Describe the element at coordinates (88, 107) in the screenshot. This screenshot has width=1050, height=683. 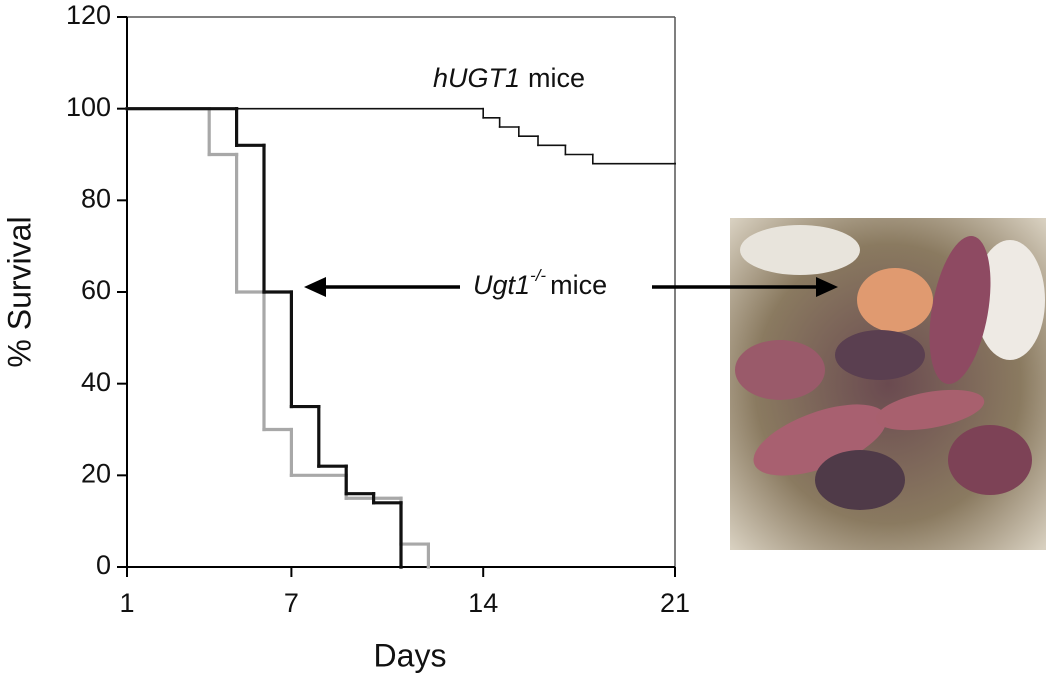
I see `y-tick-label: 100` at that location.